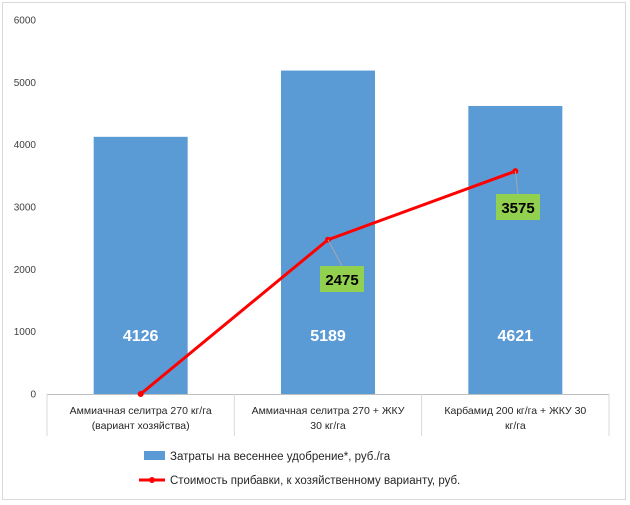 Image resolution: width=630 pixels, height=505 pixels. Describe the element at coordinates (328, 411) in the screenshot. I see `x-category-label: Аммиачная селитра 270 + ЖКУ` at that location.